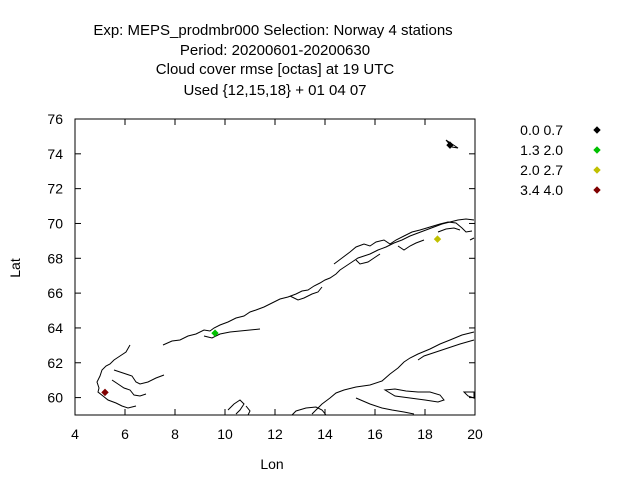 Image resolution: width=640 pixels, height=480 pixels. I want to click on legend-label: 2.0 2.7, so click(541, 170).